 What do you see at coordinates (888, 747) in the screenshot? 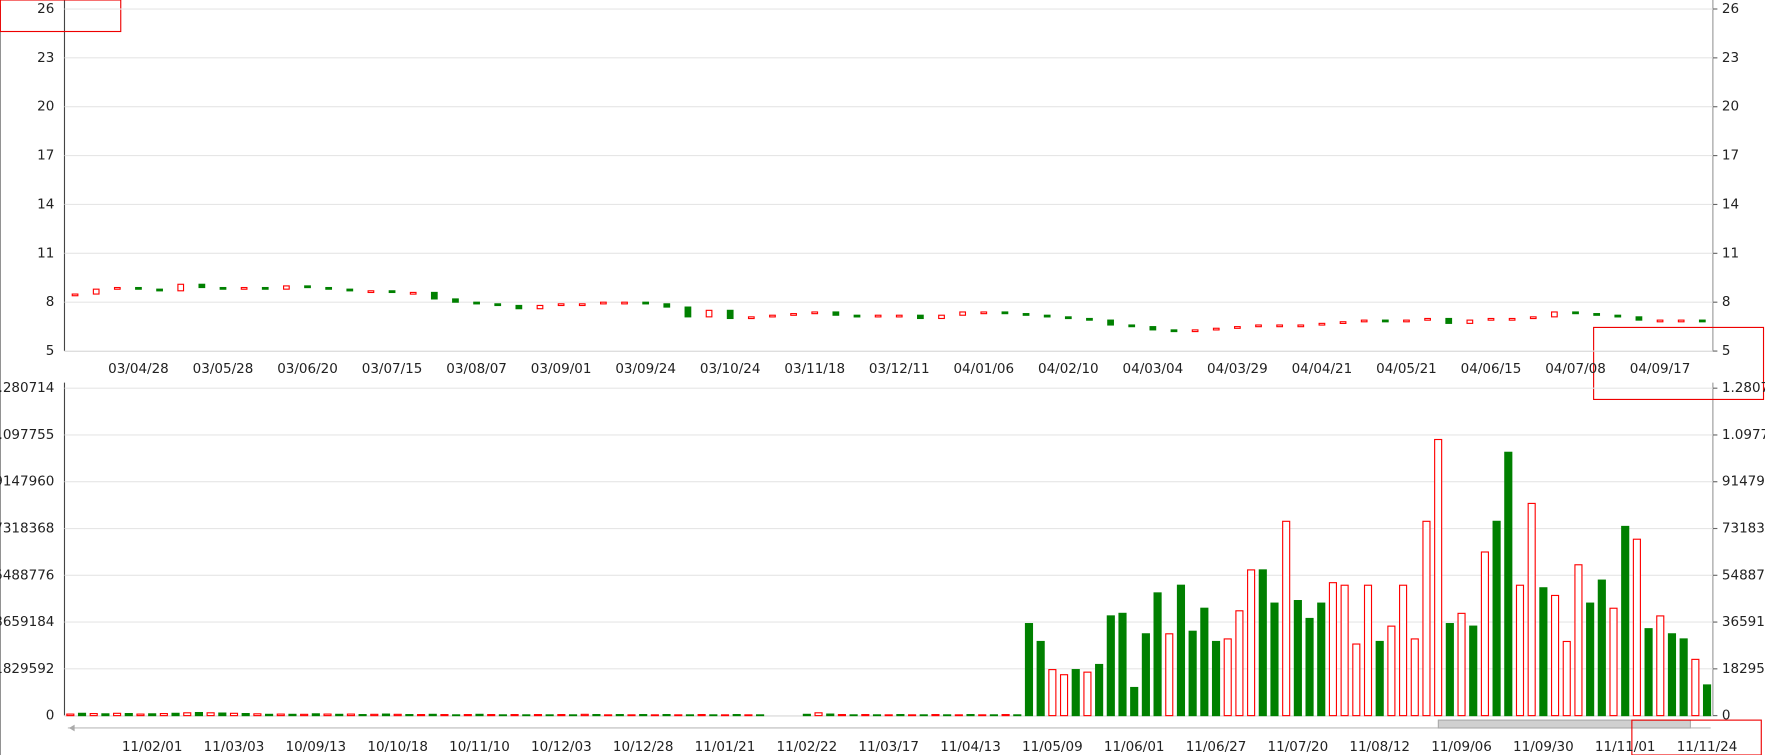
I see `x-tick-label: 11/03/17` at bounding box center [888, 747].